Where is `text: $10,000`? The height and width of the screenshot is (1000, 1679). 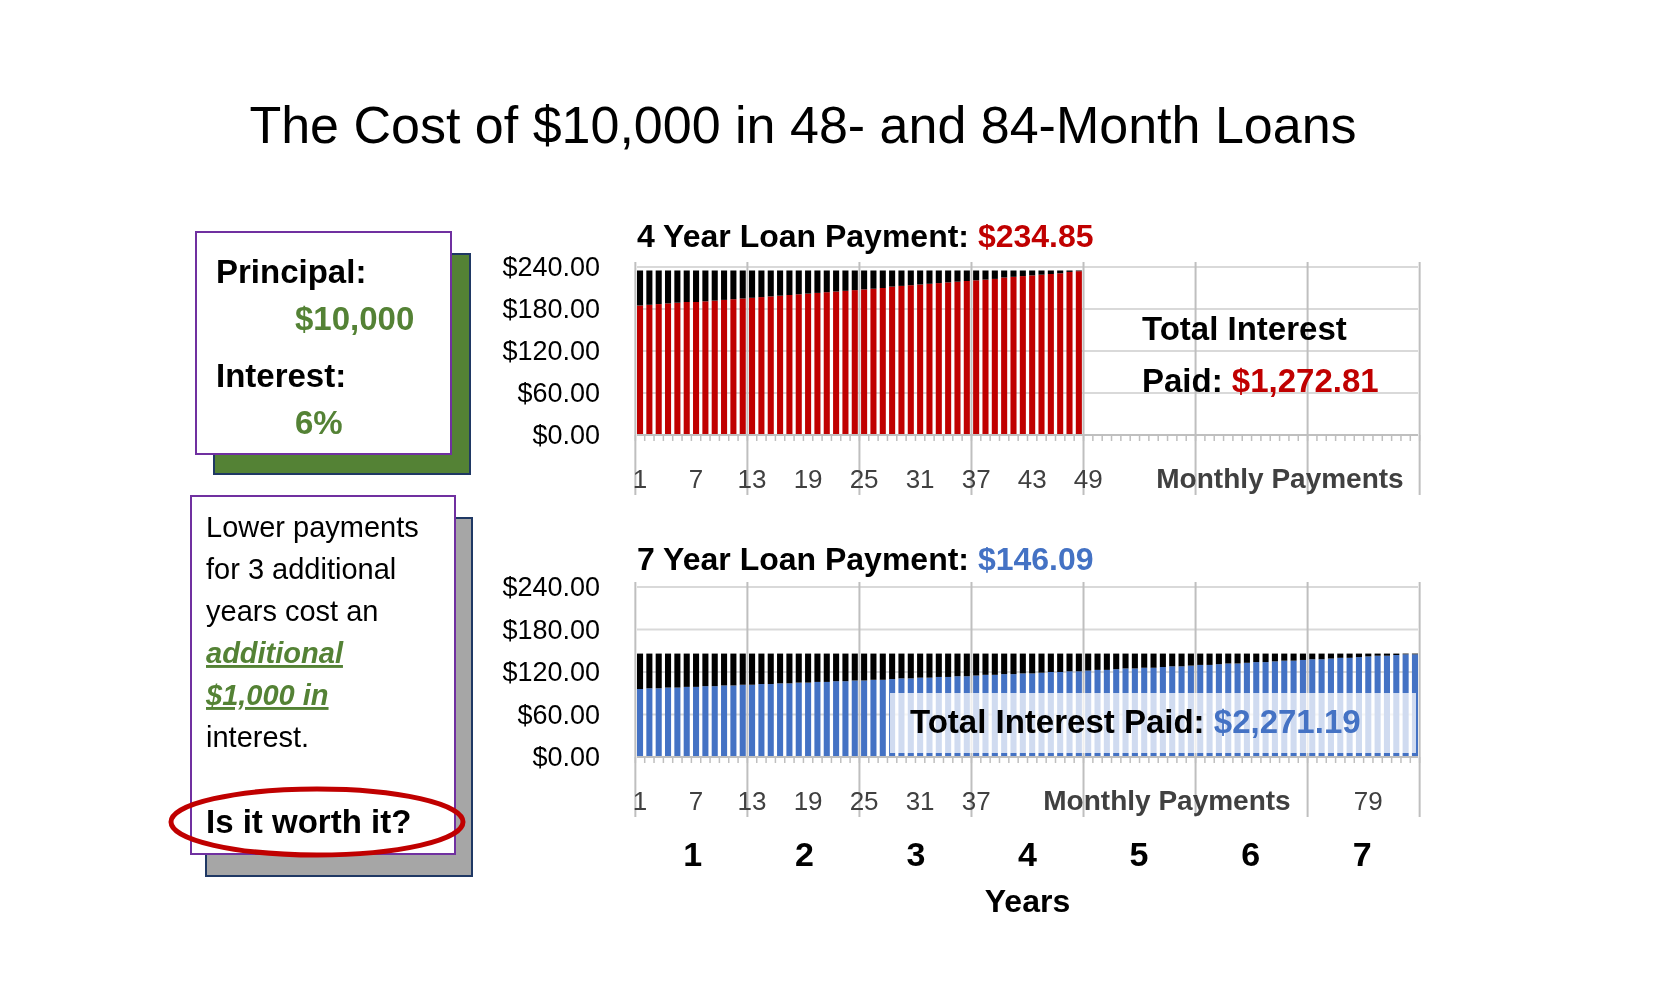
text: $10,000 is located at coordinates (355, 318).